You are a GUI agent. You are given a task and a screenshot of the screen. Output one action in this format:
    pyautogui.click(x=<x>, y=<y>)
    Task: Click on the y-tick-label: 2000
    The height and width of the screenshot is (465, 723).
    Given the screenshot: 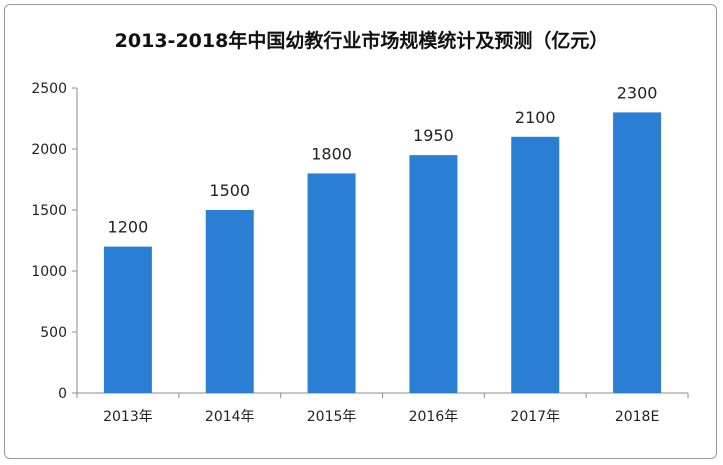 What is the action you would take?
    pyautogui.click(x=49, y=150)
    